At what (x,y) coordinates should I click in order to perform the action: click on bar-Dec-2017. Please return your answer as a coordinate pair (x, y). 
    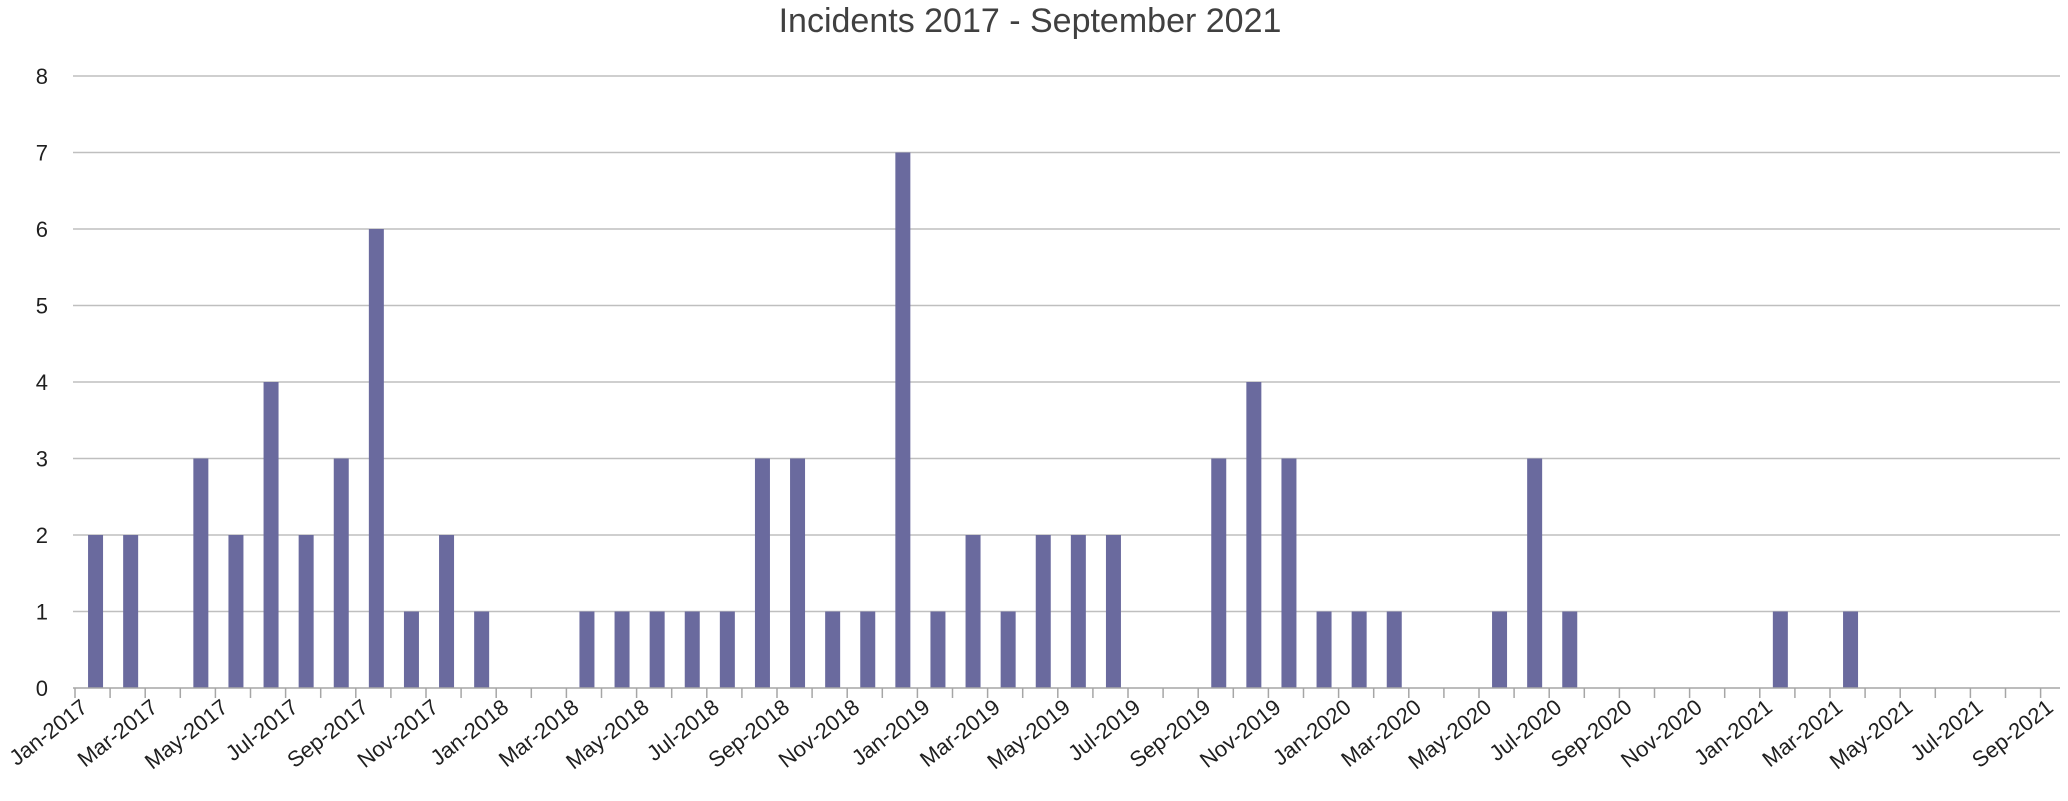
    Looking at the image, I should click on (482, 649).